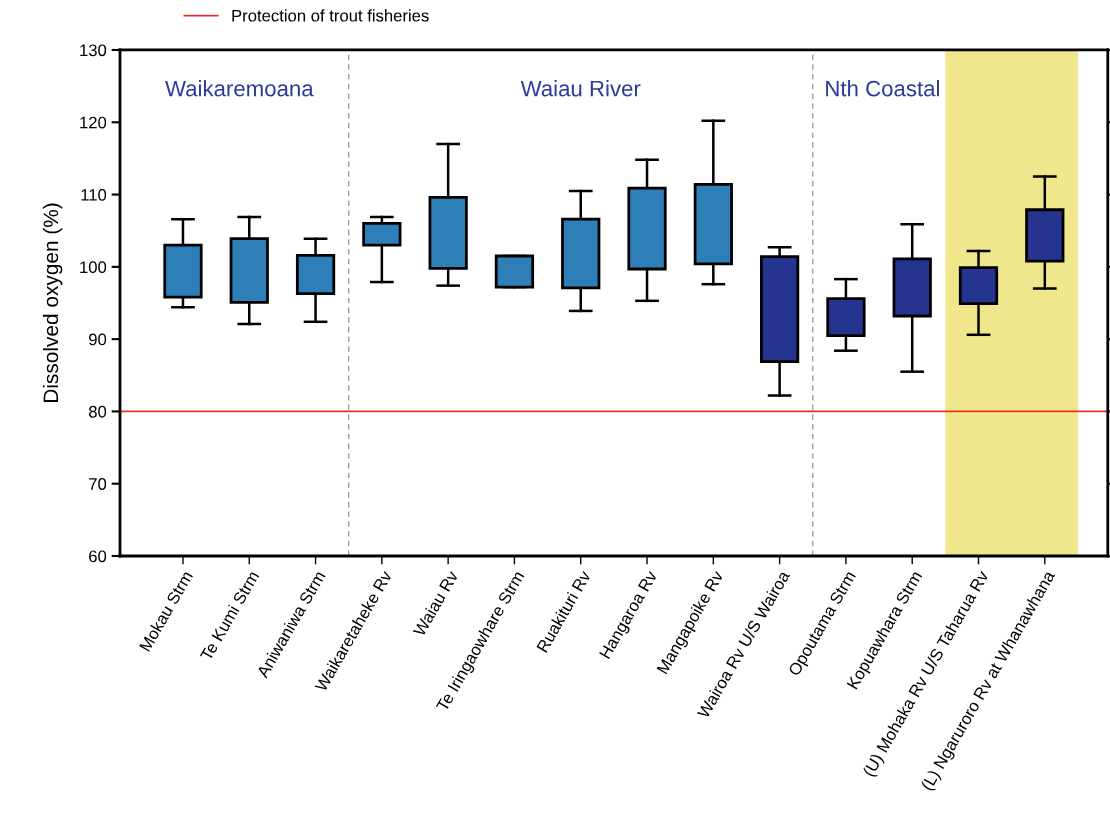 The height and width of the screenshot is (822, 1110). Describe the element at coordinates (97, 411) in the screenshot. I see `y-tick-label: 80` at that location.